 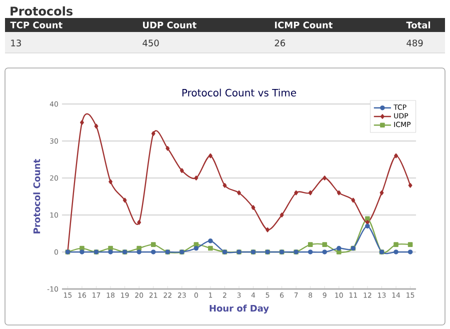 What do you see at coordinates (304, 25) in the screenshot?
I see `category-label: ICMP Count` at bounding box center [304, 25].